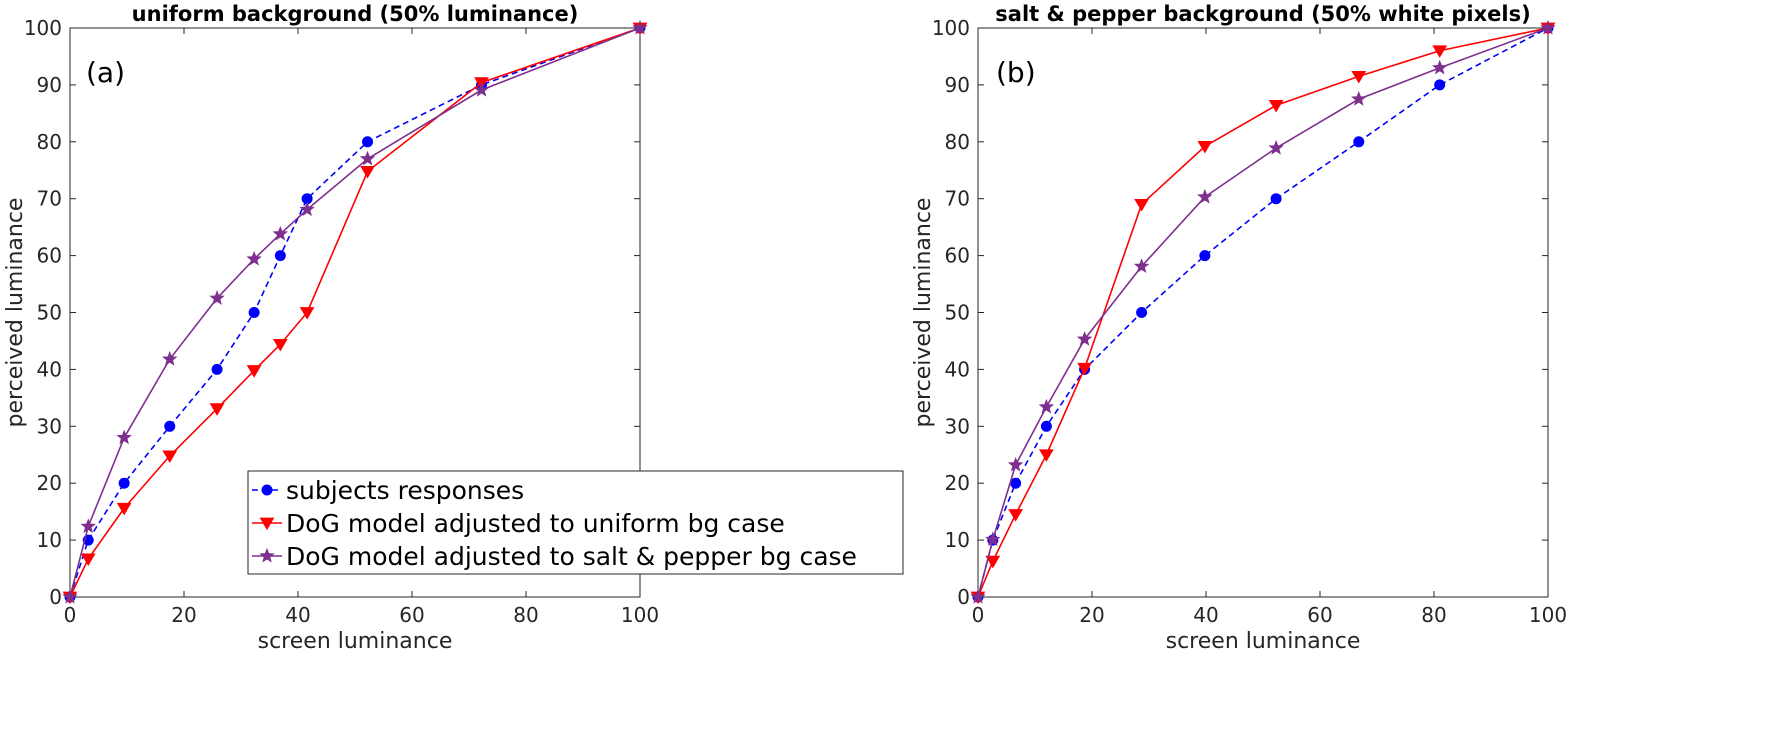  Describe the element at coordinates (105, 72) in the screenshot. I see `panel-label: (a)` at that location.